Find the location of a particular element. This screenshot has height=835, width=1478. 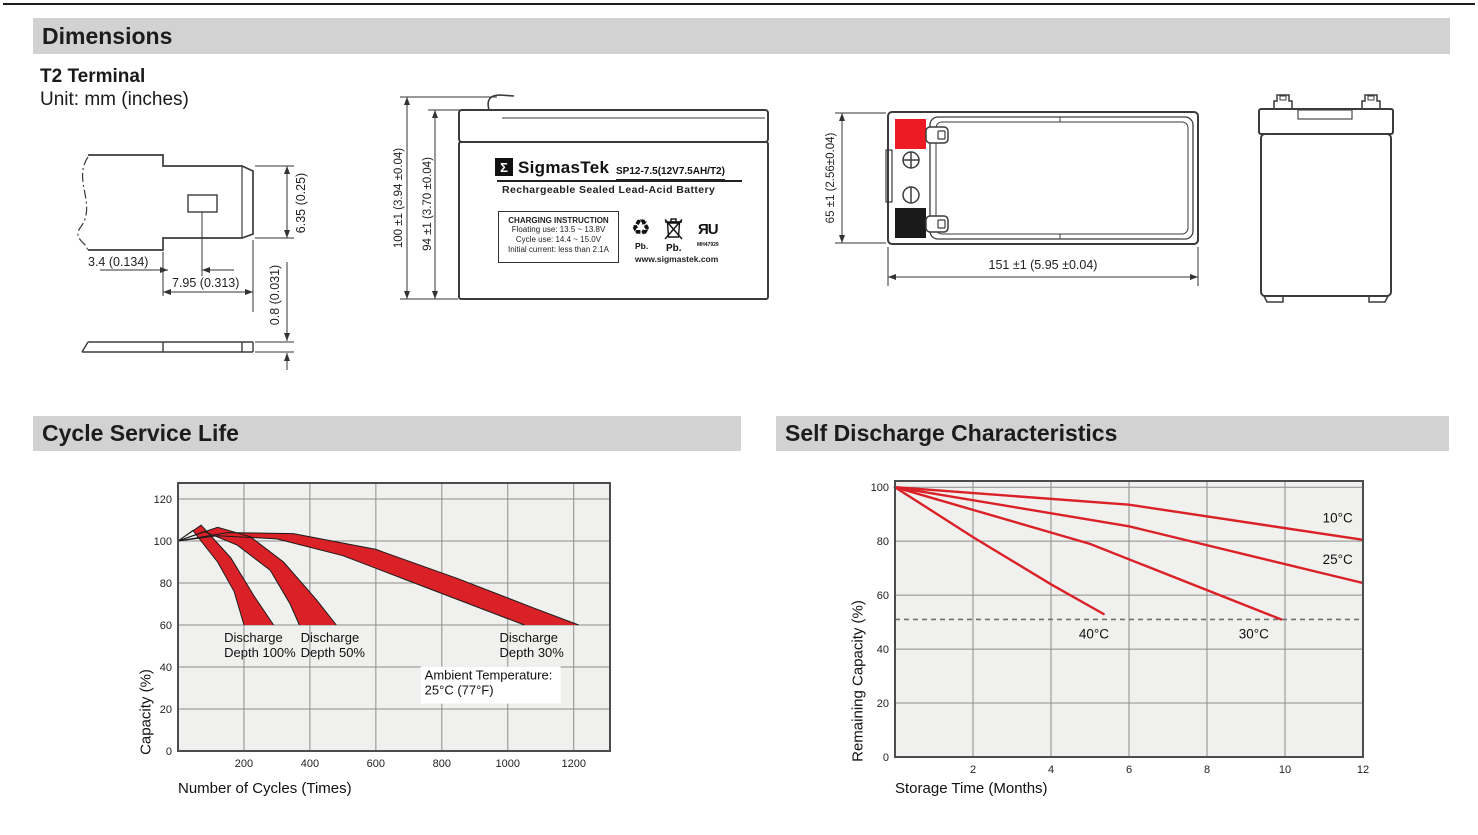

svg-text: 2 is located at coordinates (973, 770).